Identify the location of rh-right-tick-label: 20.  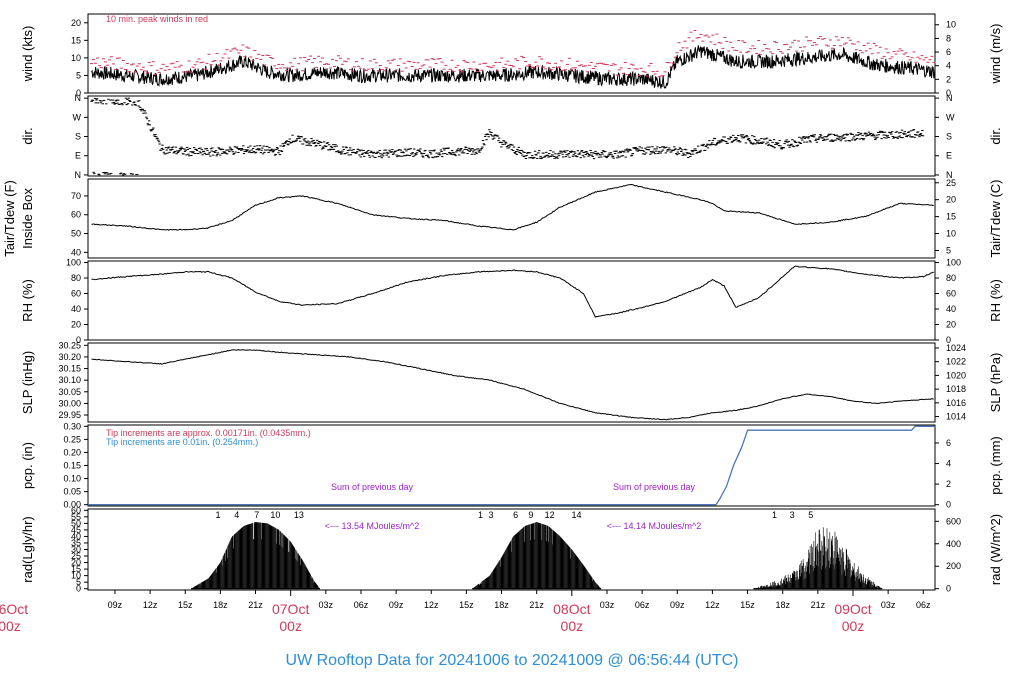
(951, 325).